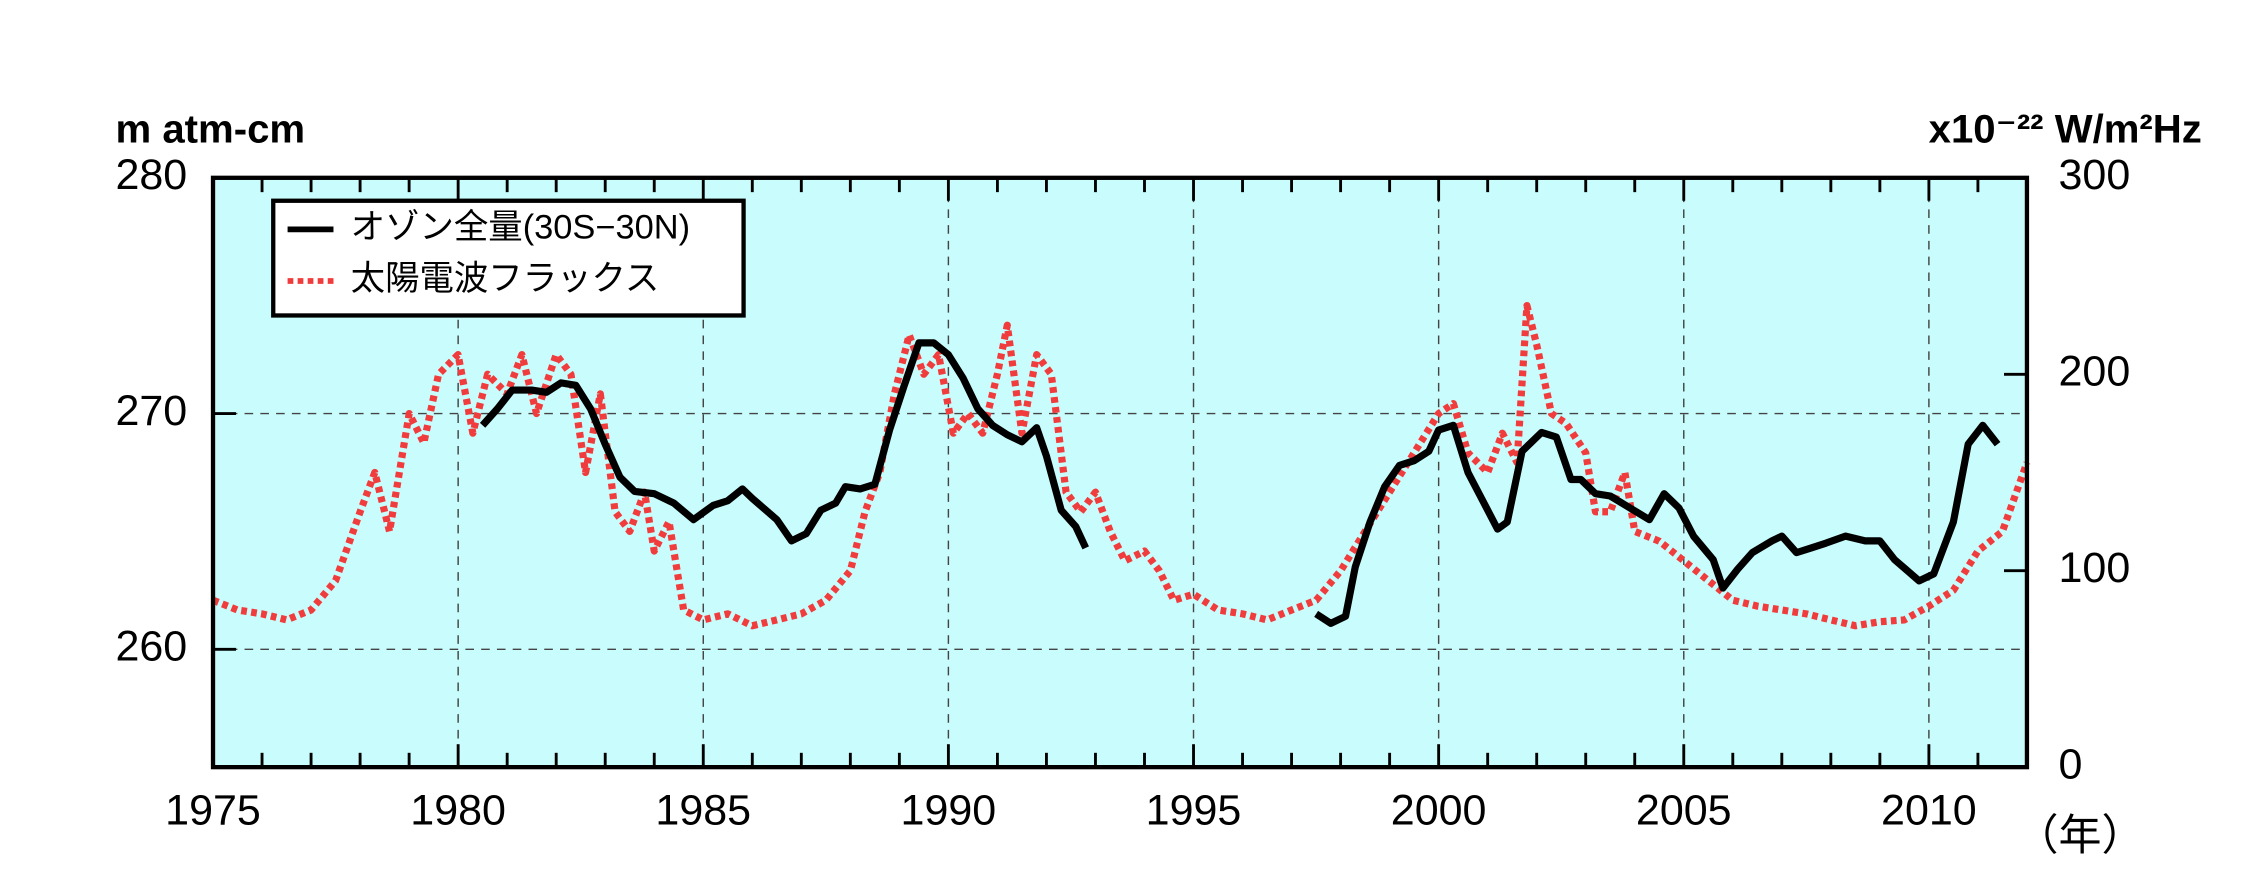 The image size is (2250, 879). I want to click on x-tick-label: 1995, so click(1194, 810).